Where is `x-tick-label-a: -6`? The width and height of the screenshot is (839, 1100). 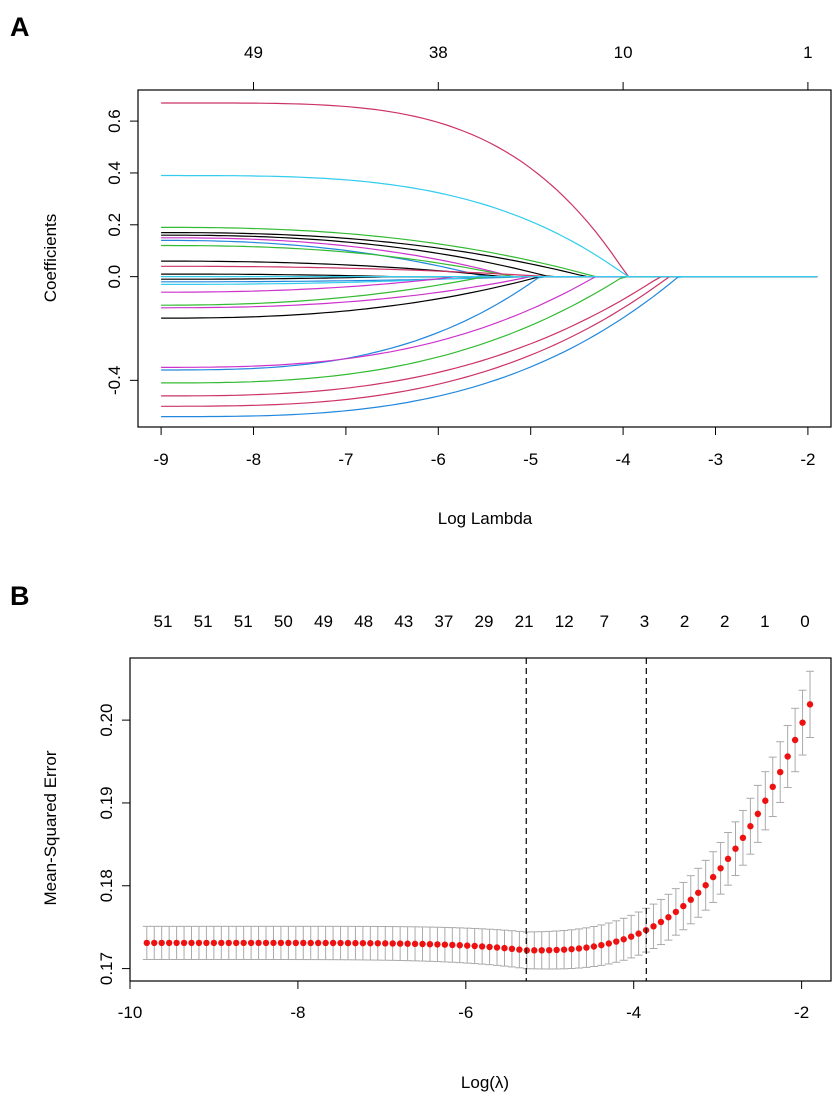
x-tick-label-a: -6 is located at coordinates (438, 459).